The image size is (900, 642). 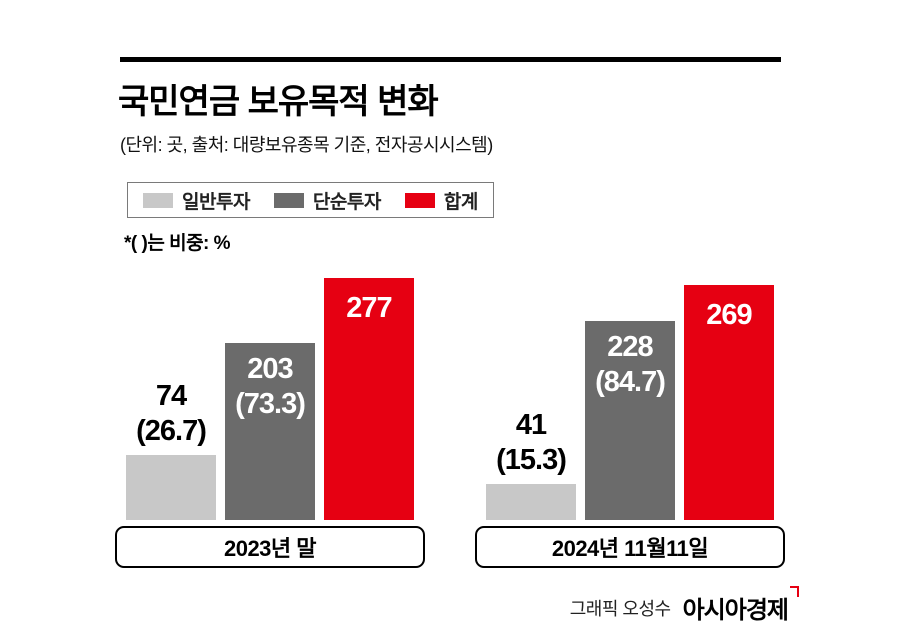 I want to click on graphic-credit: 그래픽 오성수, so click(x=620, y=608).